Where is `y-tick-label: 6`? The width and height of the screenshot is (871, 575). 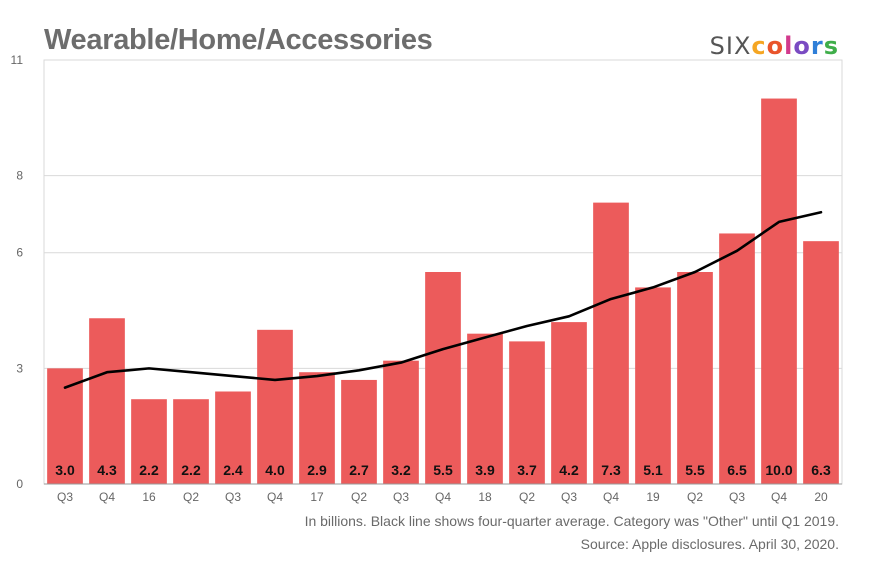 y-tick-label: 6 is located at coordinates (19, 253).